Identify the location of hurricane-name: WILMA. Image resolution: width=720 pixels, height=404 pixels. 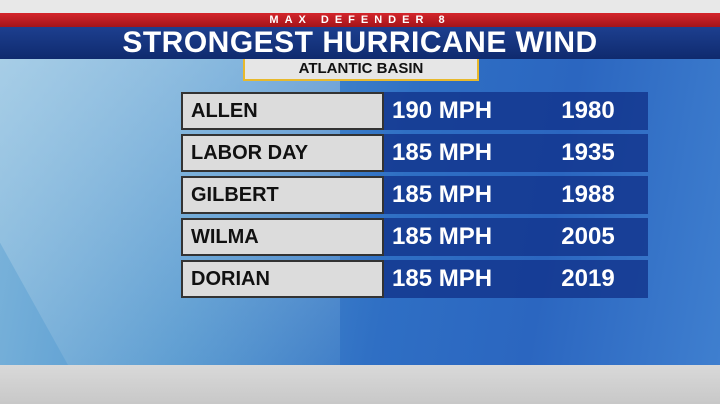
(282, 237).